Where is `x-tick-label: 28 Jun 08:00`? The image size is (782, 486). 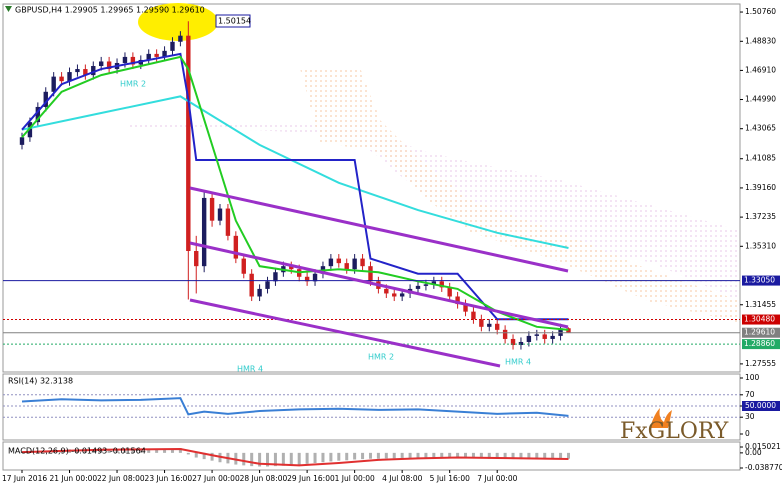
x-tick-label: 28 Jun 08:00 is located at coordinates (264, 478).